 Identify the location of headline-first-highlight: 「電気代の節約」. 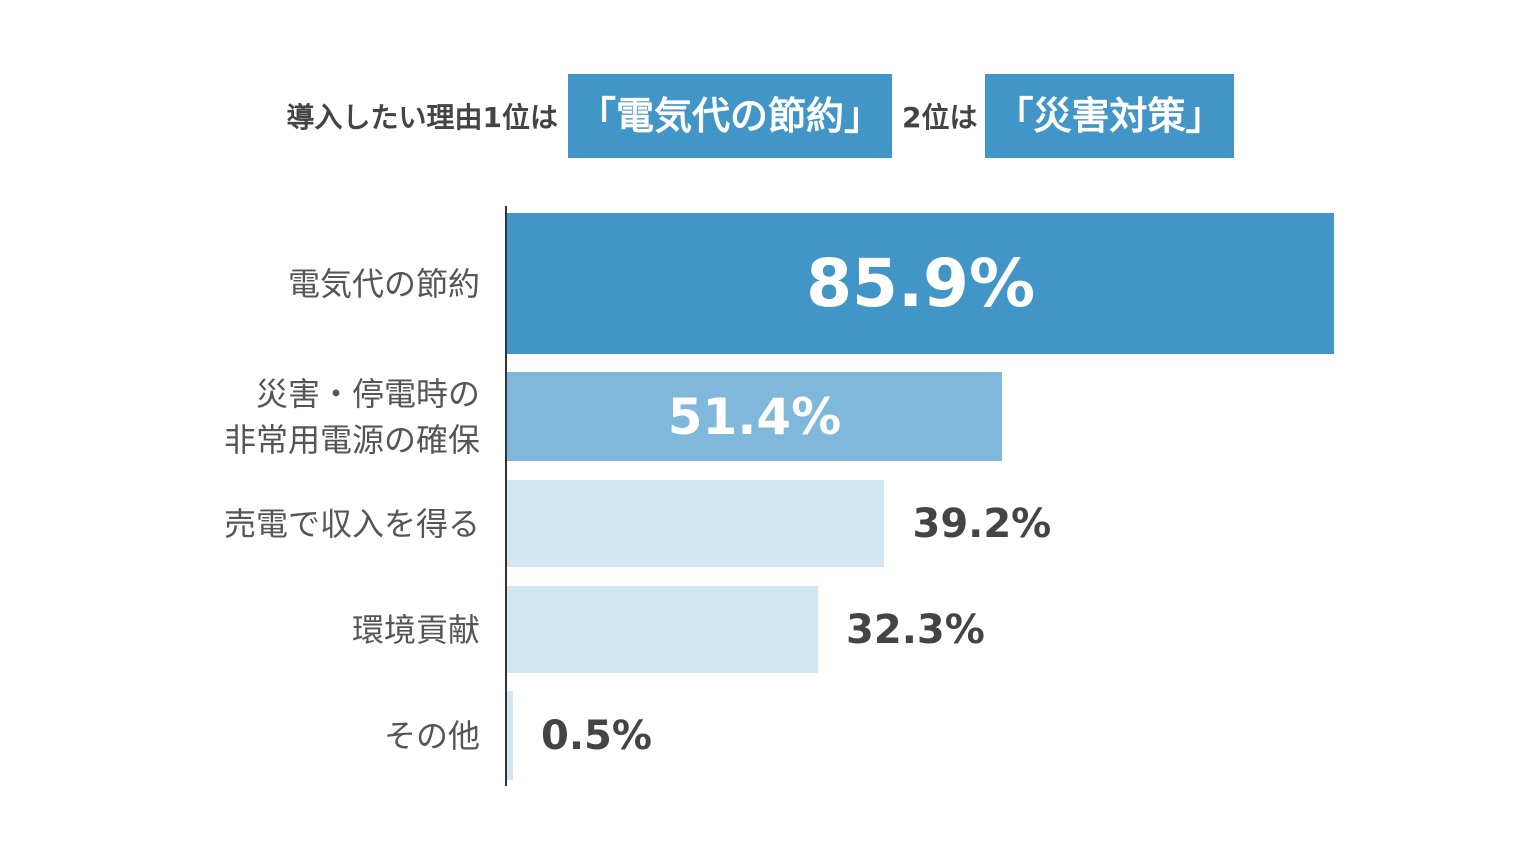
(729, 116).